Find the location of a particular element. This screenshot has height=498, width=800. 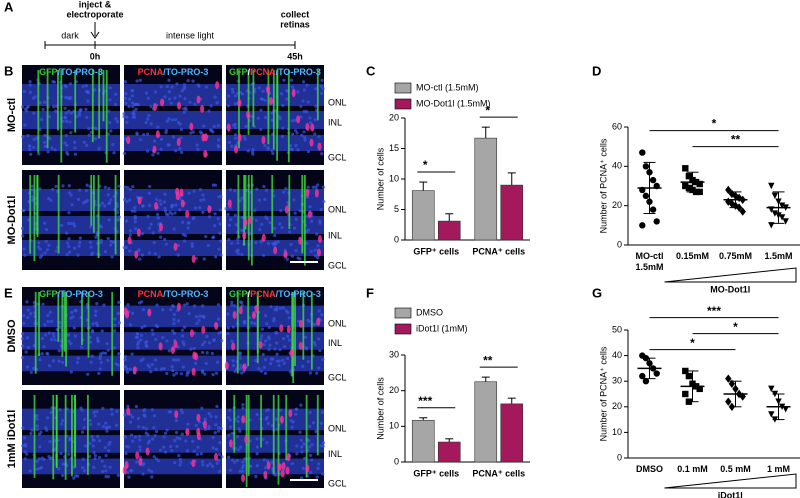

bar is located at coordinates (486, 422).